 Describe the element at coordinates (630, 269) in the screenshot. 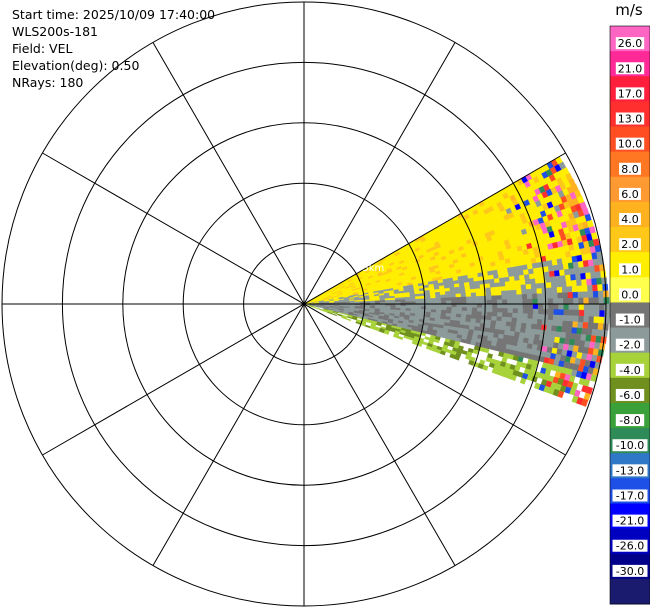

I see `colorbar-tick-label: 1.0` at that location.